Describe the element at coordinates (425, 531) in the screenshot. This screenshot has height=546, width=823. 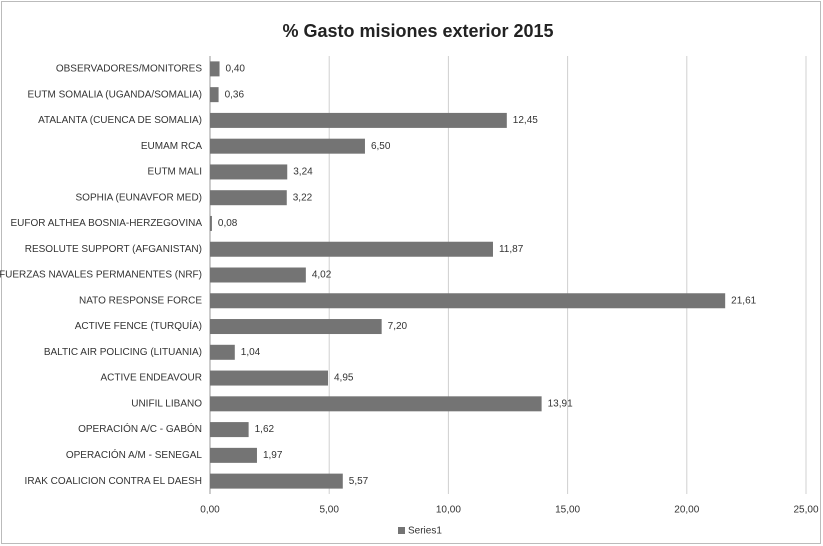
I see `legend-label: Series1` at that location.